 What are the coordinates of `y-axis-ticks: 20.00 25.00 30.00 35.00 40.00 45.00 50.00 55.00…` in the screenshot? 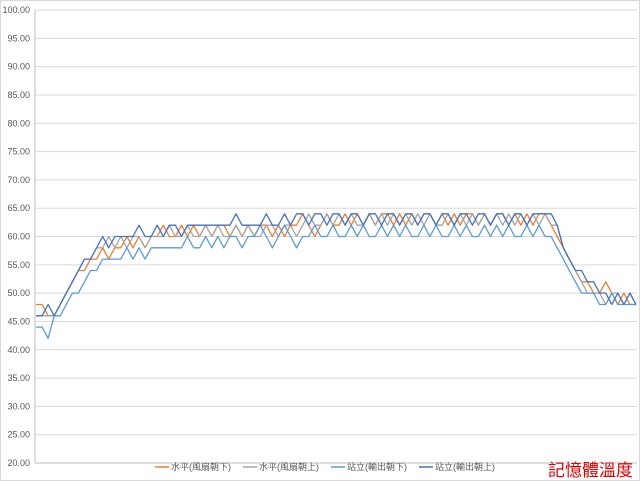 It's located at (16, 236).